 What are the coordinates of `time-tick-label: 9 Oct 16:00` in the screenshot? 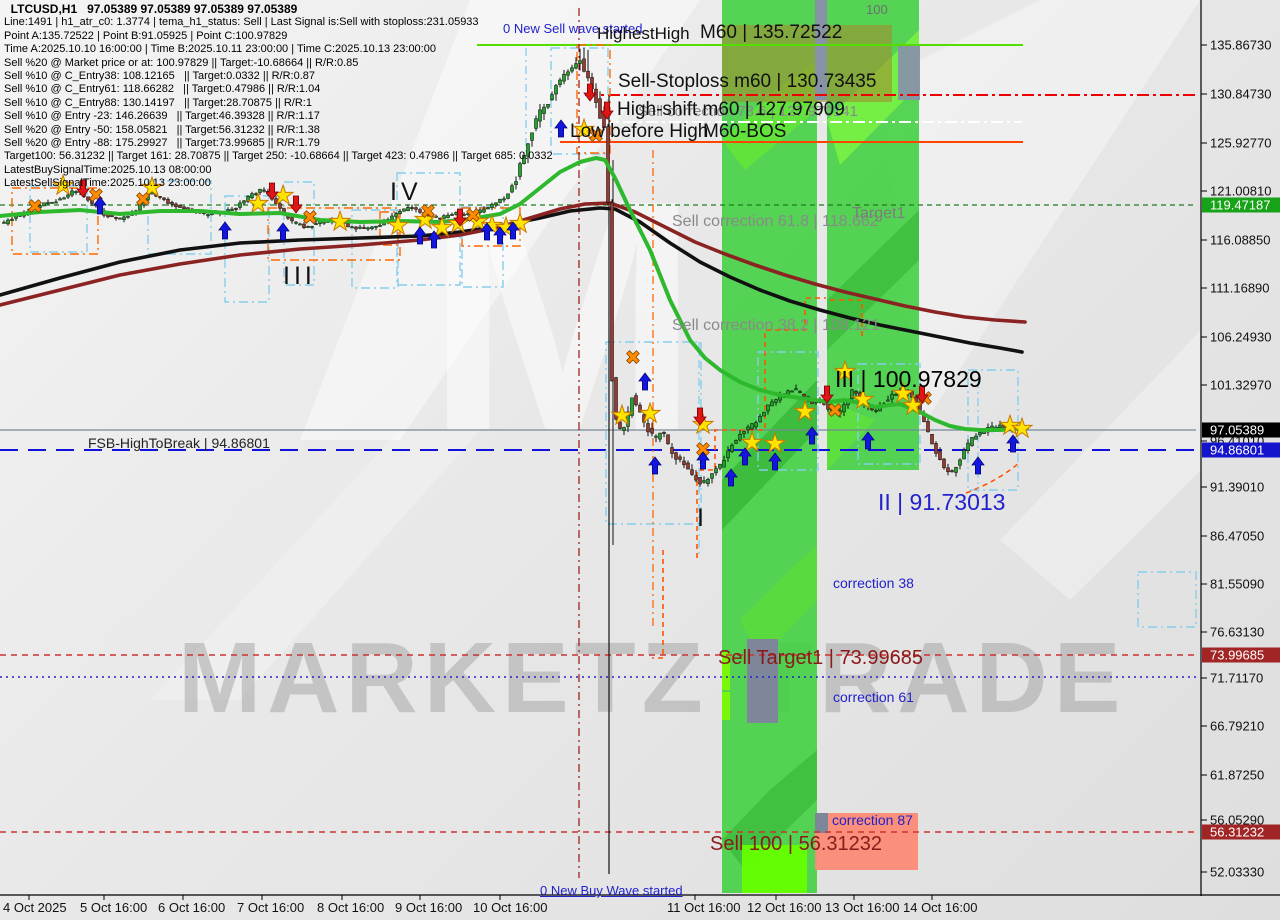 It's located at (429, 907).